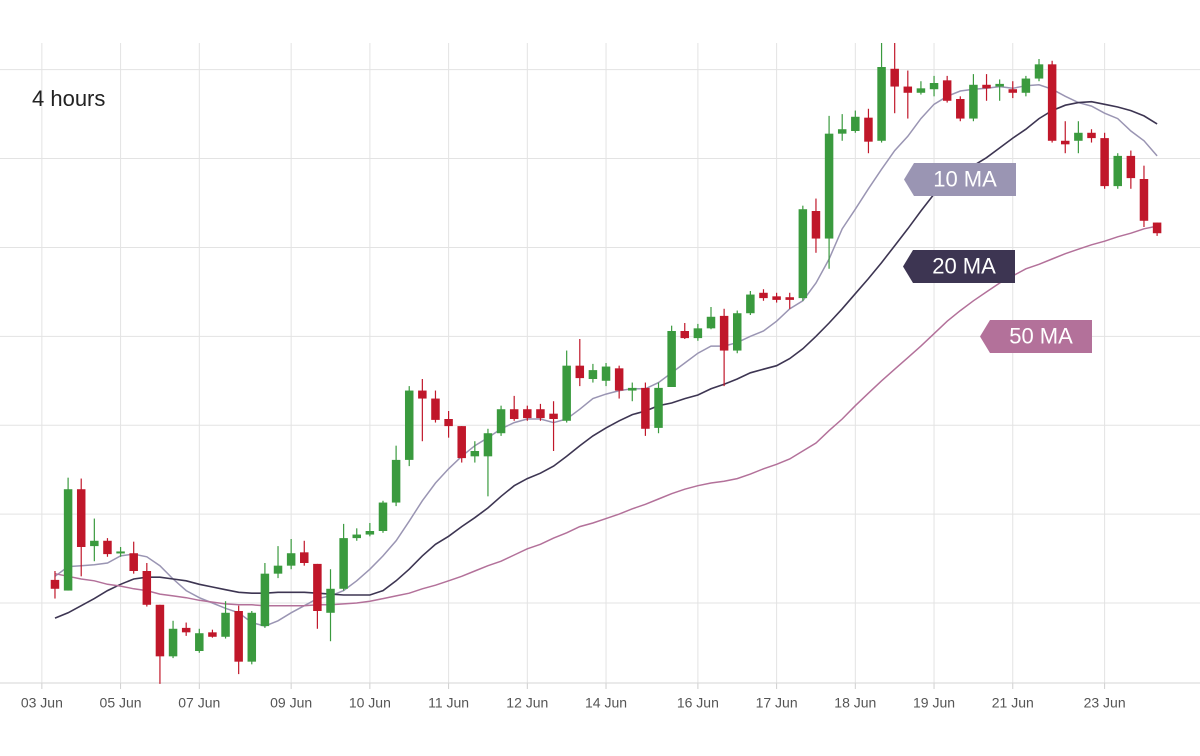  I want to click on x-tick-label: 05 Jun, so click(121, 703).